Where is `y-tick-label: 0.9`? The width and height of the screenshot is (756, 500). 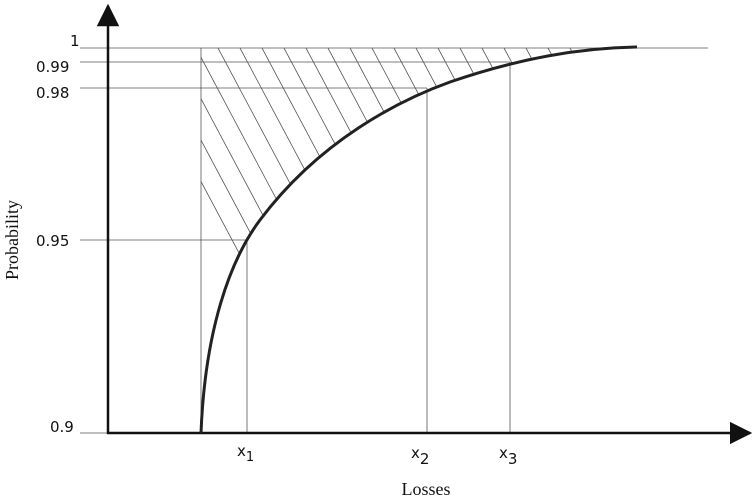
y-tick-label: 0.9 is located at coordinates (62, 427).